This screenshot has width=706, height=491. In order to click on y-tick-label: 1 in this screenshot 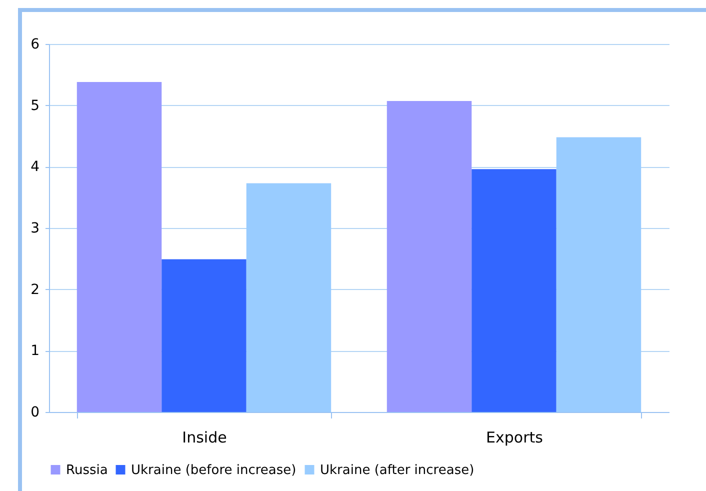, I will do `click(35, 351)`.